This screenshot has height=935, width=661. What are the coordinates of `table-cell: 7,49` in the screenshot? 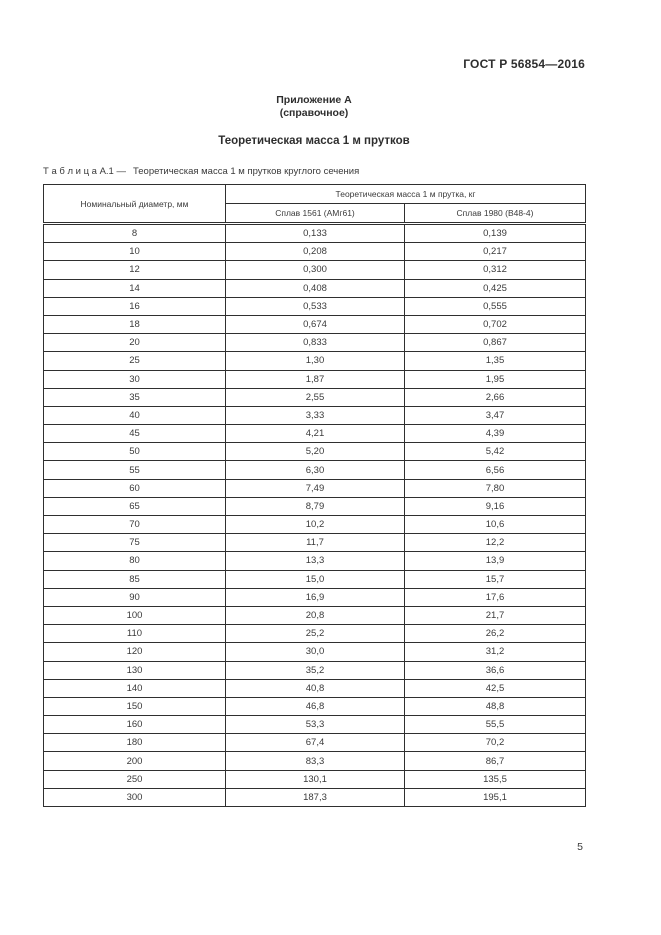 It's located at (315, 488).